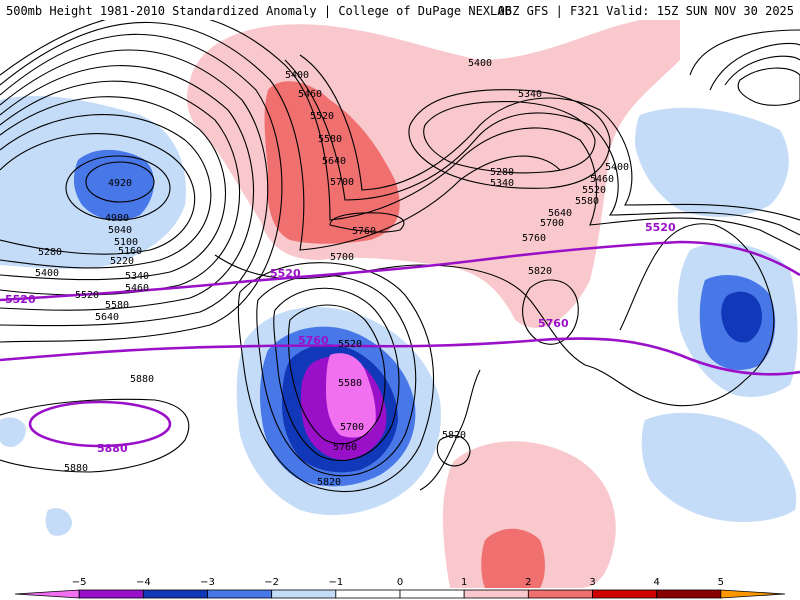  What do you see at coordinates (310, 94) in the screenshot?
I see `label-ridge-5460: 5460` at bounding box center [310, 94].